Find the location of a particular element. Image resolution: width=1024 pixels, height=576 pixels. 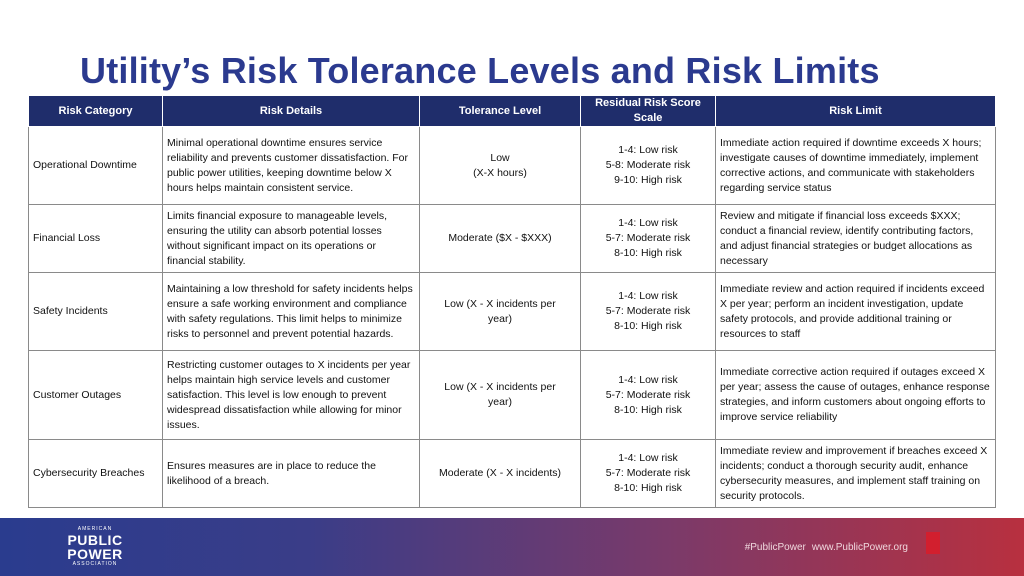

scale-high: 9-10: High risk is located at coordinates (648, 180).